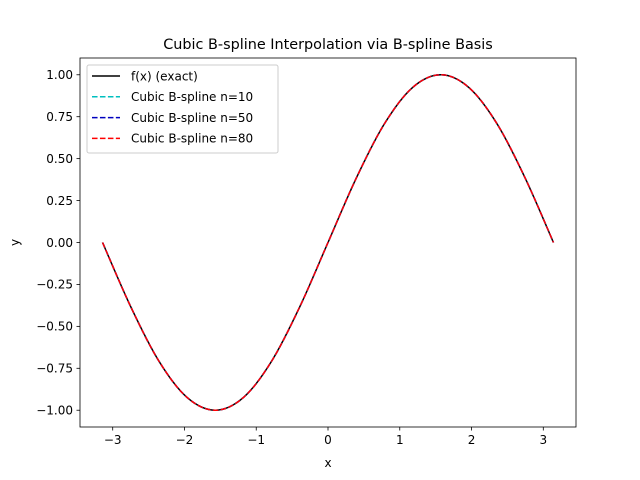  I want to click on x-tick-label: −2, so click(185, 440).